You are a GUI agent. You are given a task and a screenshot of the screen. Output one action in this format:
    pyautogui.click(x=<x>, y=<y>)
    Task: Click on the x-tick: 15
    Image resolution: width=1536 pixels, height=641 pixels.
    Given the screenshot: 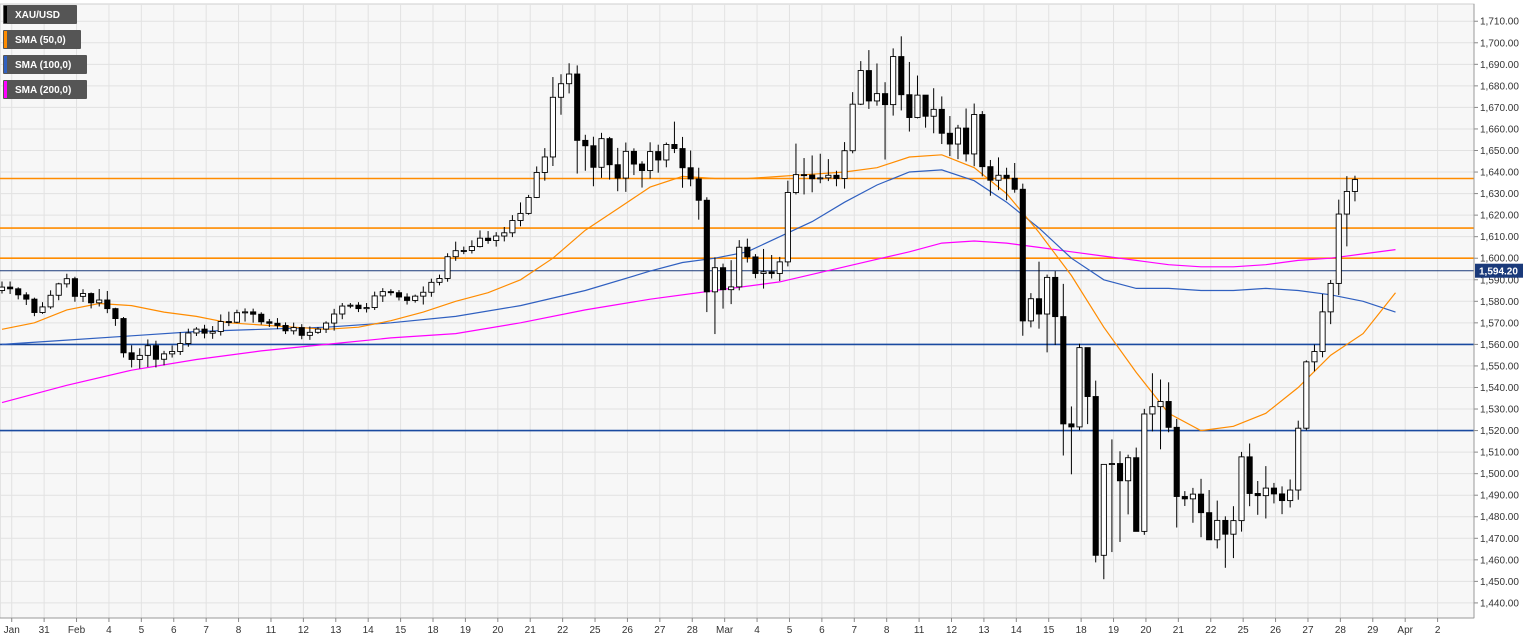 What is the action you would take?
    pyautogui.click(x=401, y=627)
    